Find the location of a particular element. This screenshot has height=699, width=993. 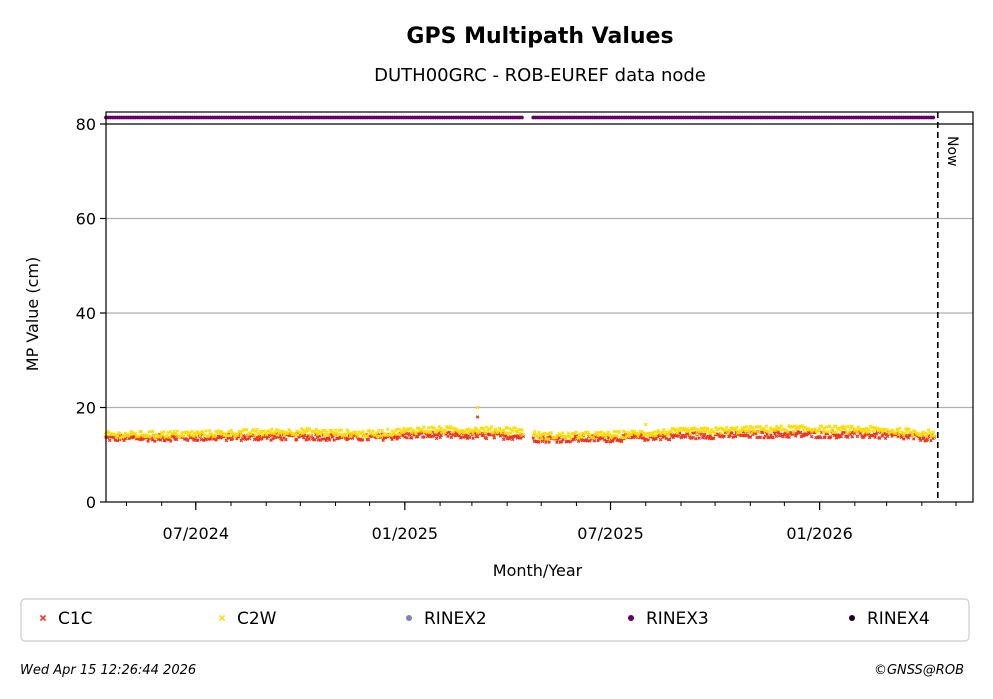

legend-marker is located at coordinates (409, 618).